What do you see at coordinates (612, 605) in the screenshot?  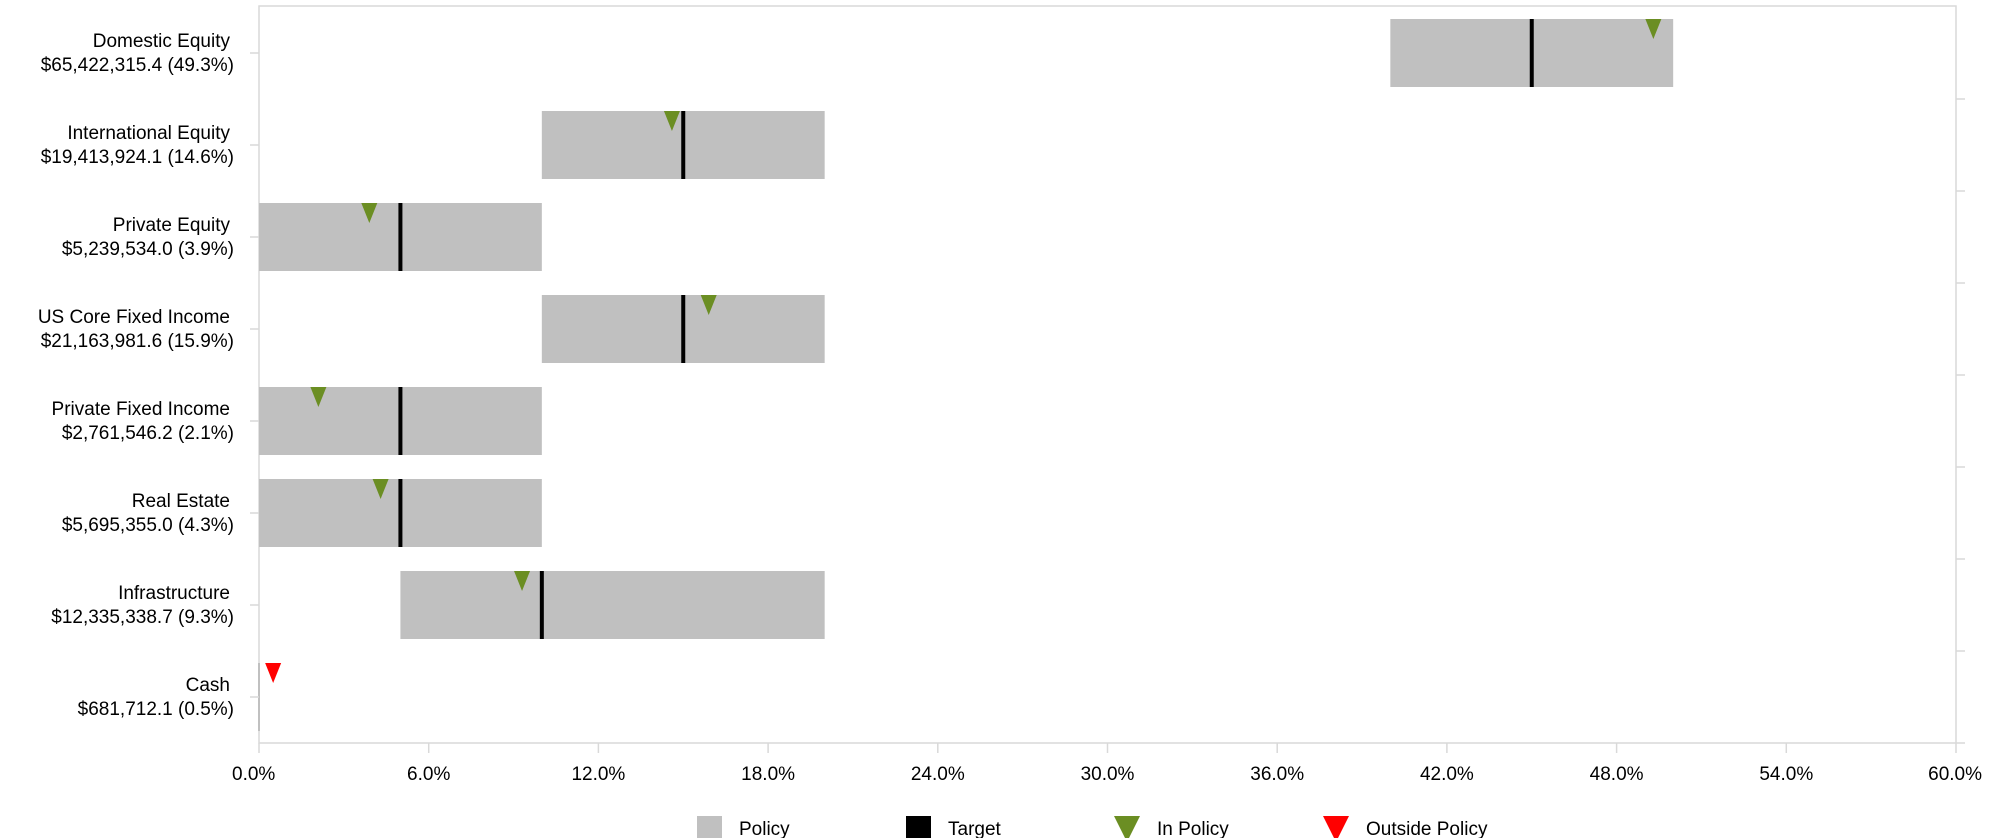 I see `policy-bar-infrastructure` at bounding box center [612, 605].